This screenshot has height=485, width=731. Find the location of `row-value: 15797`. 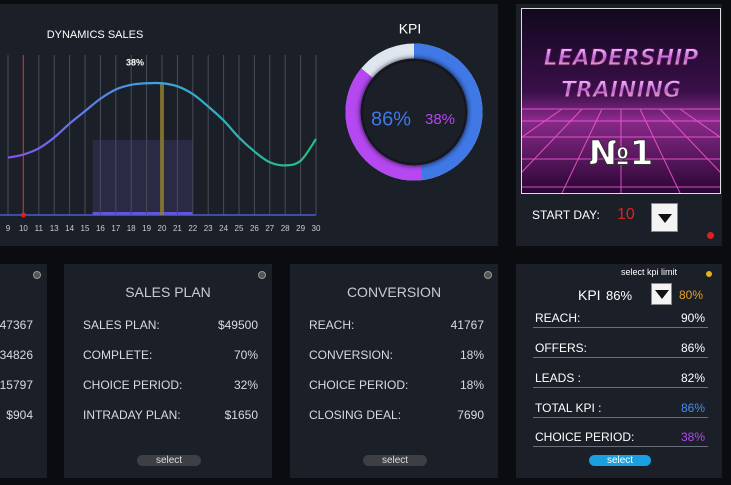

row-value: 15797 is located at coordinates (16, 385).